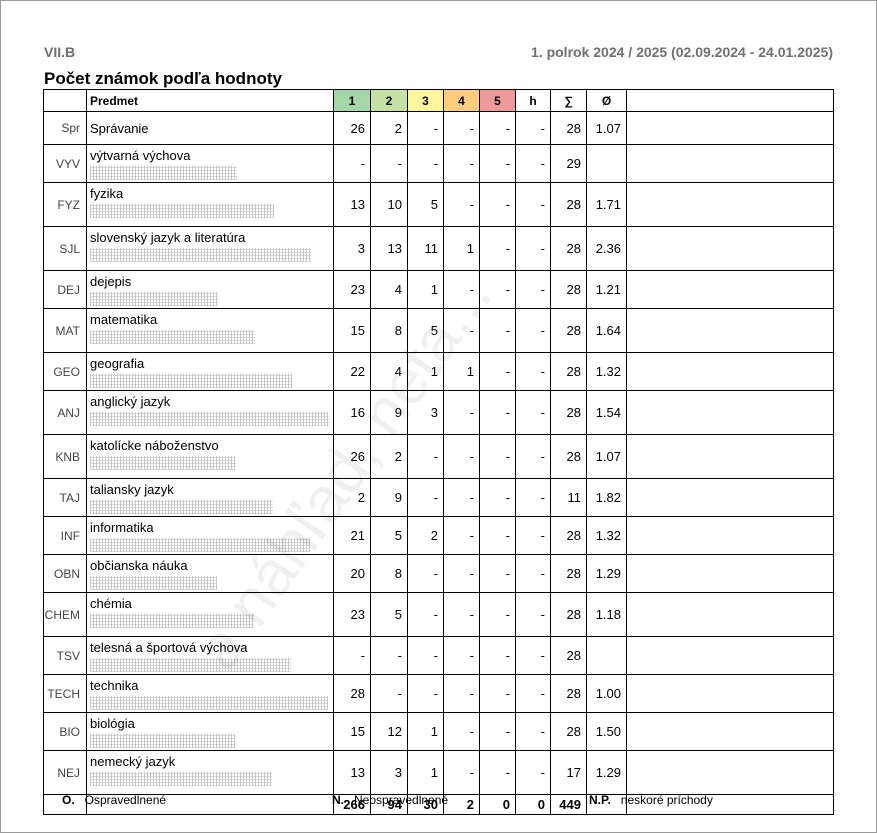 This screenshot has height=833, width=877. I want to click on total-grade-5: 0, so click(497, 804).